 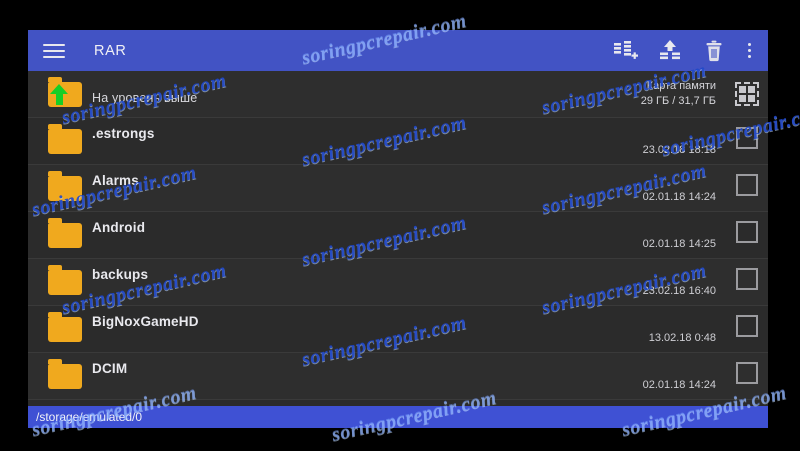 What do you see at coordinates (54, 50) in the screenshot?
I see `hamburger-icon` at bounding box center [54, 50].